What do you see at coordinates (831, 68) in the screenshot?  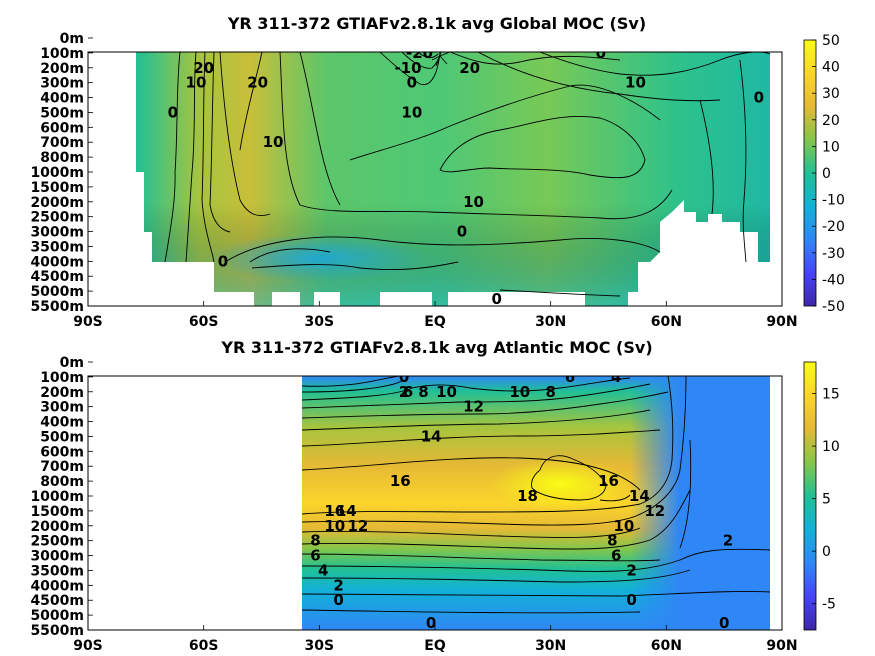 I see `colorbar-tick-label: 40` at bounding box center [831, 68].